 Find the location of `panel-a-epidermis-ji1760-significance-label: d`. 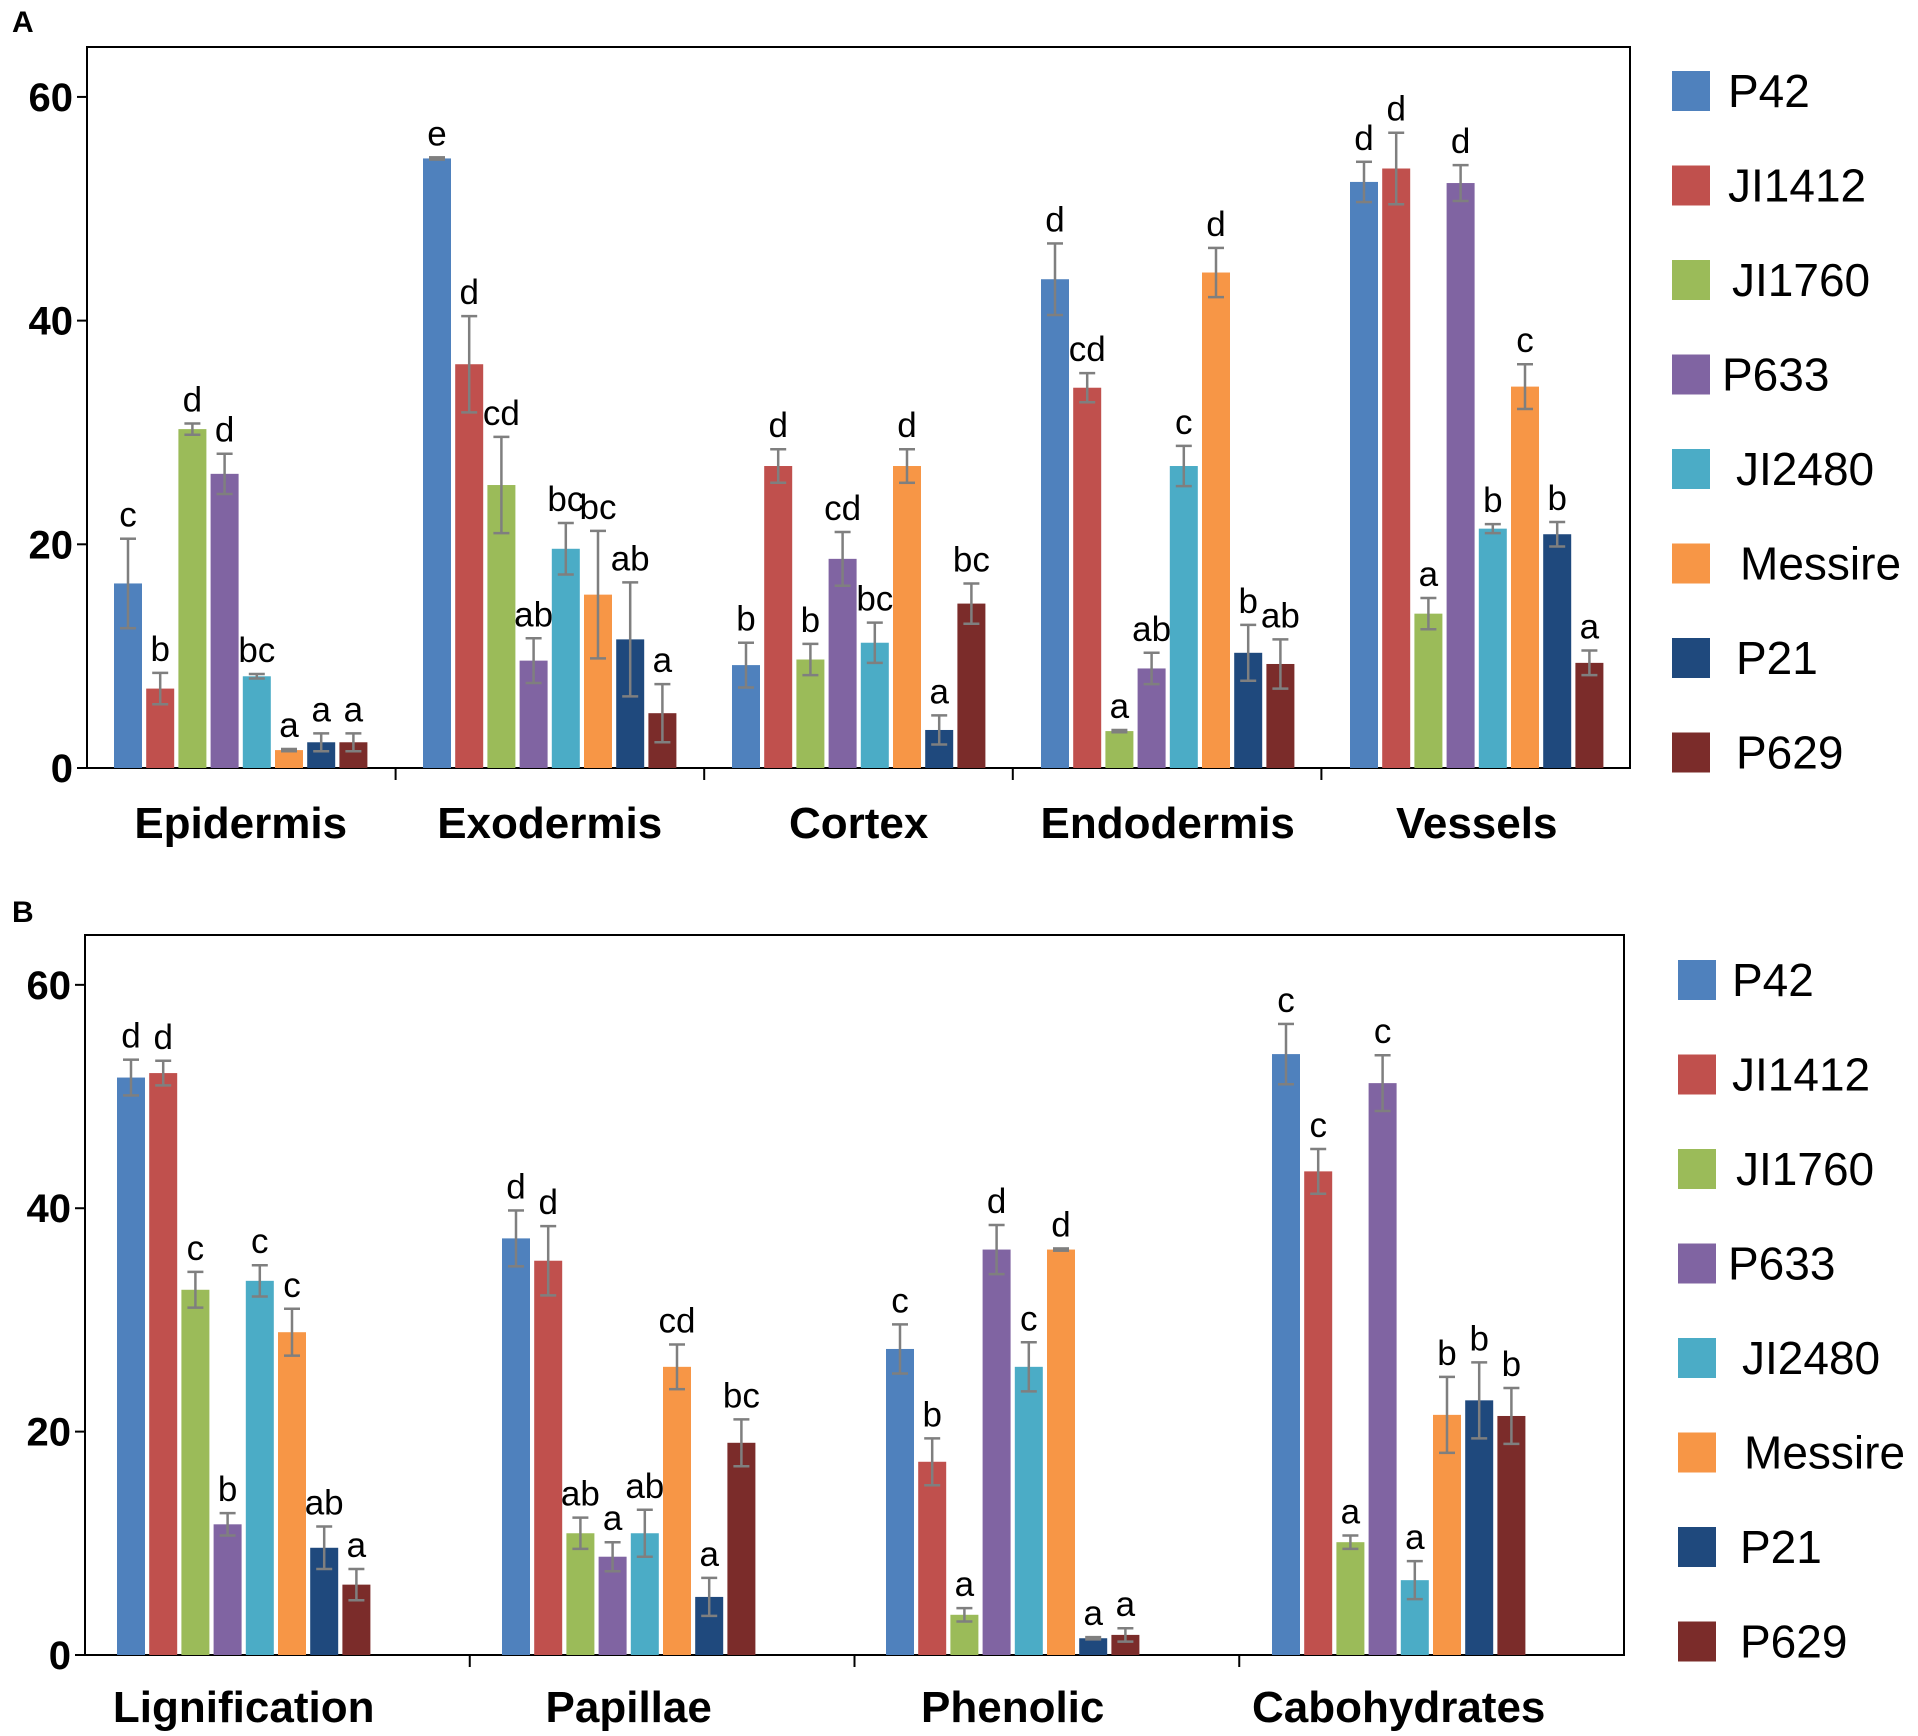

panel-a-epidermis-ji1760-significance-label: d is located at coordinates (192, 400).